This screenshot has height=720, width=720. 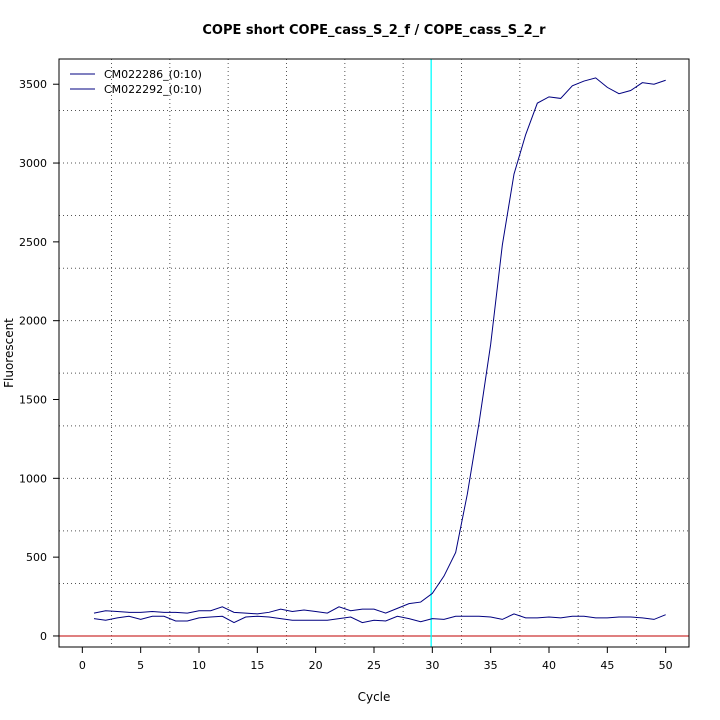 What do you see at coordinates (153, 89) in the screenshot?
I see `legend-label: CM022292_(0:10)` at bounding box center [153, 89].